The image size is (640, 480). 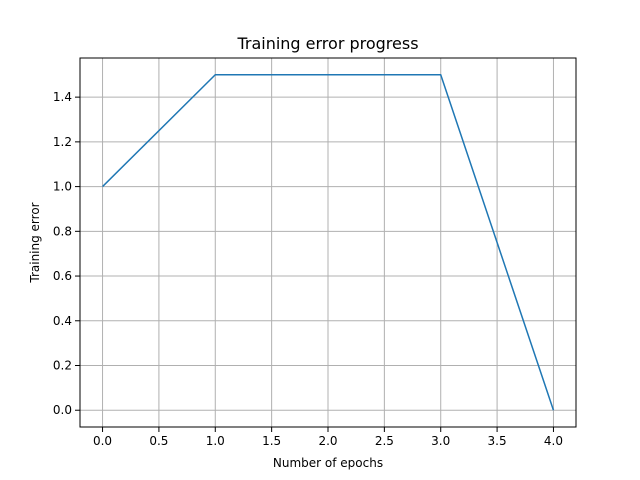 I want to click on y-tick-label: 0.6, so click(x=62, y=276).